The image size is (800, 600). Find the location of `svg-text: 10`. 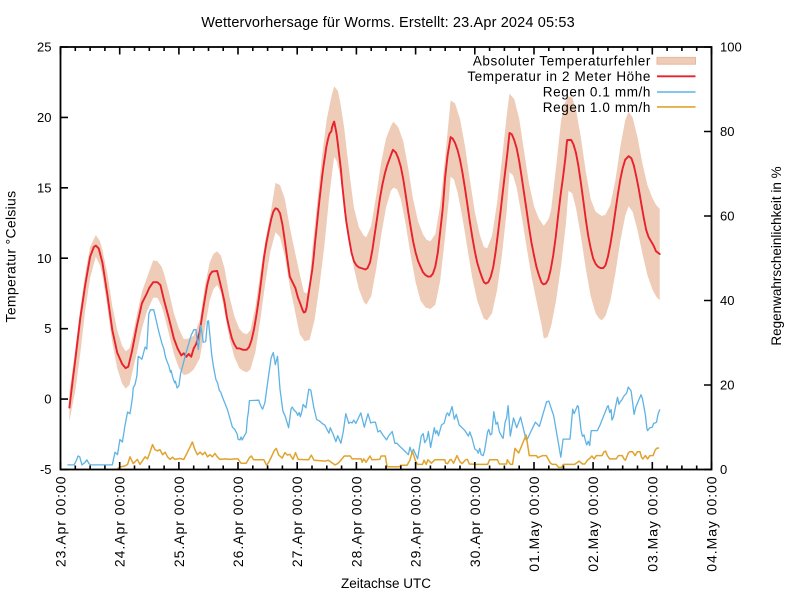

svg-text: 10 is located at coordinates (44, 258).